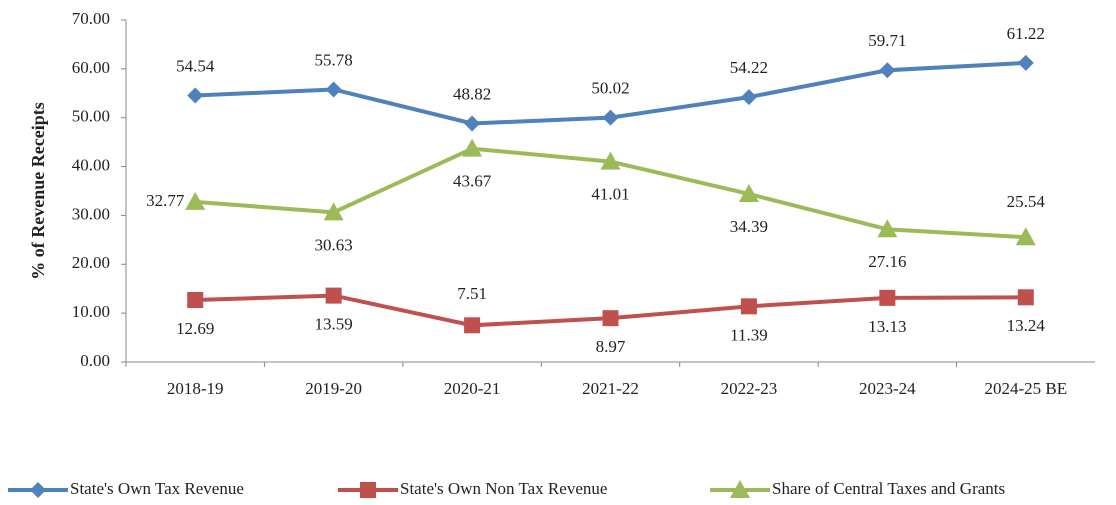 The image size is (1116, 505). I want to click on data-label: 54.22, so click(749, 67).